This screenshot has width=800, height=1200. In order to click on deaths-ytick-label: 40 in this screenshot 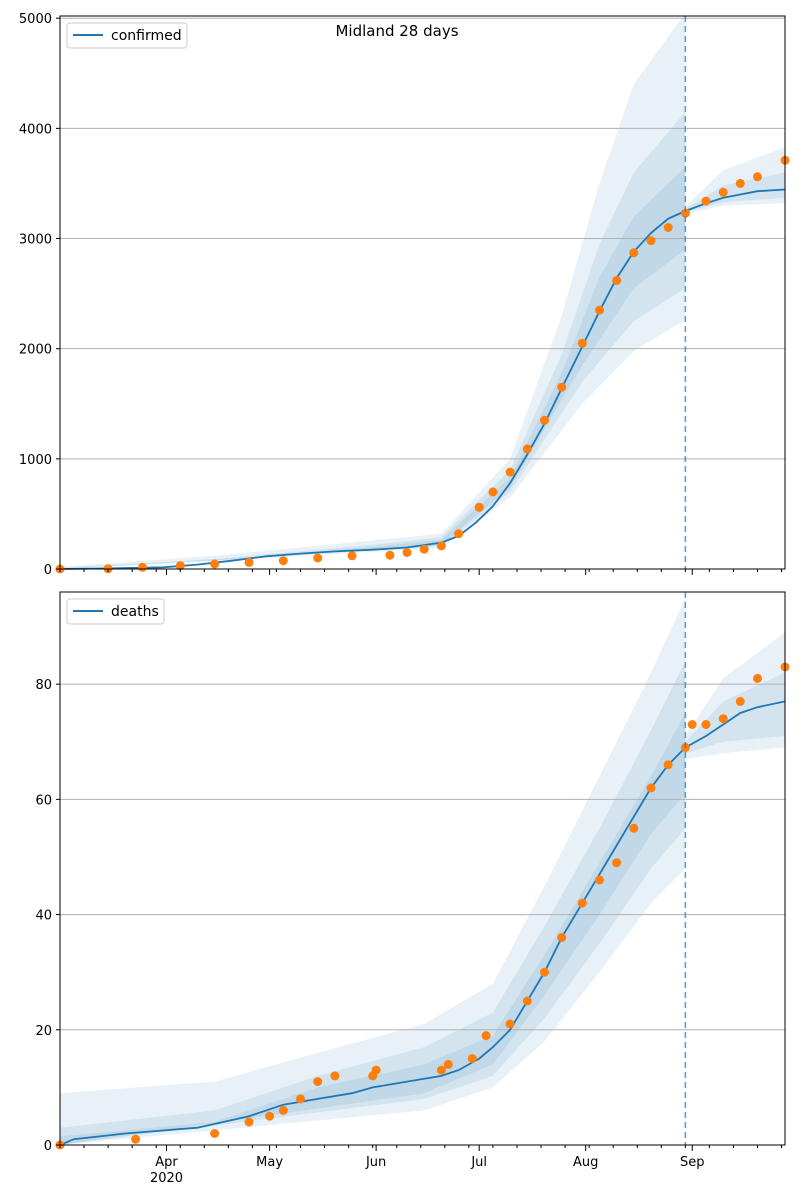, I will do `click(43, 916)`.